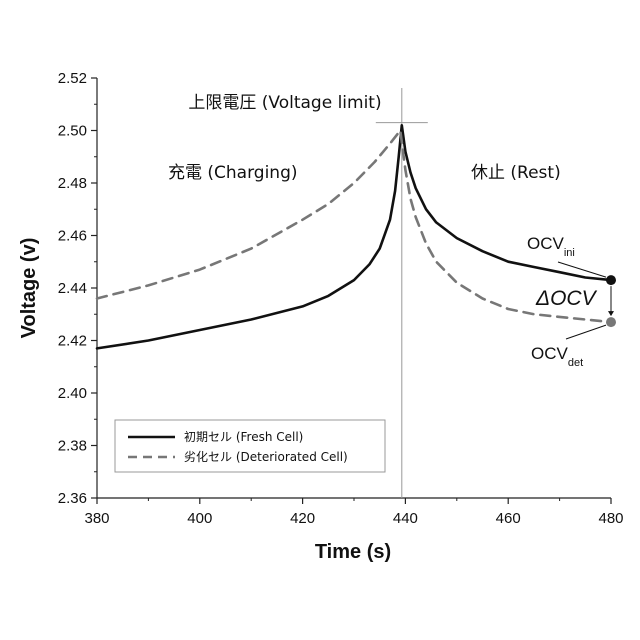 The image size is (640, 640). What do you see at coordinates (243, 437) in the screenshot?
I see `legend-entry-fresh: 初期セル (Fresh Cell)` at bounding box center [243, 437].